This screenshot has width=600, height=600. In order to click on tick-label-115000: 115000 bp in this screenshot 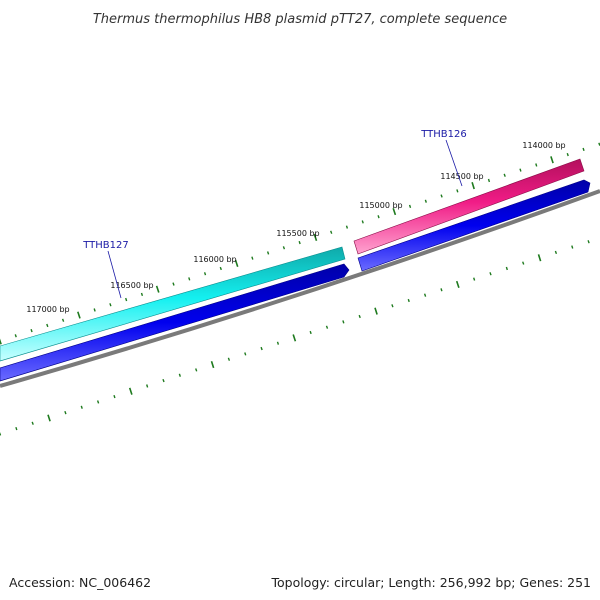, I will do `click(380, 205)`.